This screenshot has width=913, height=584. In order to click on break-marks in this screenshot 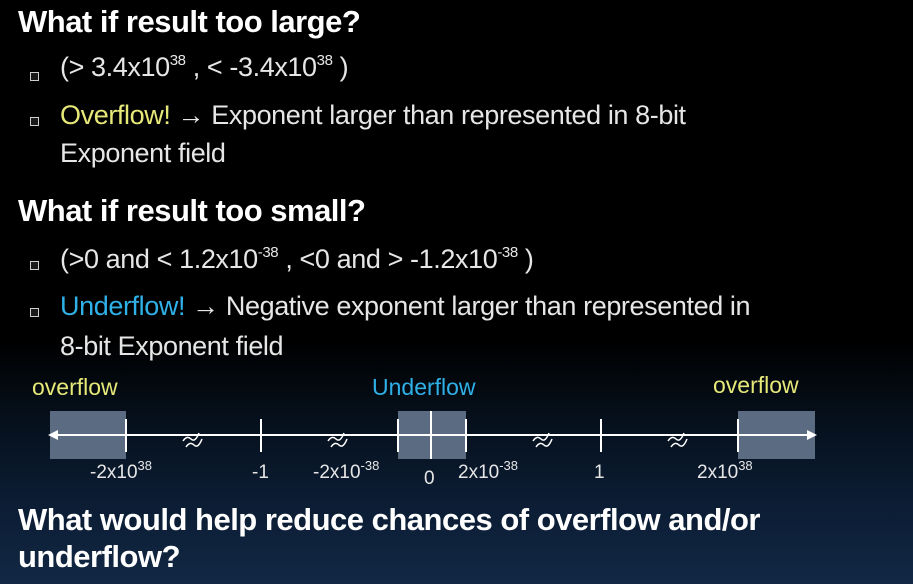, I will do `click(435, 440)`.